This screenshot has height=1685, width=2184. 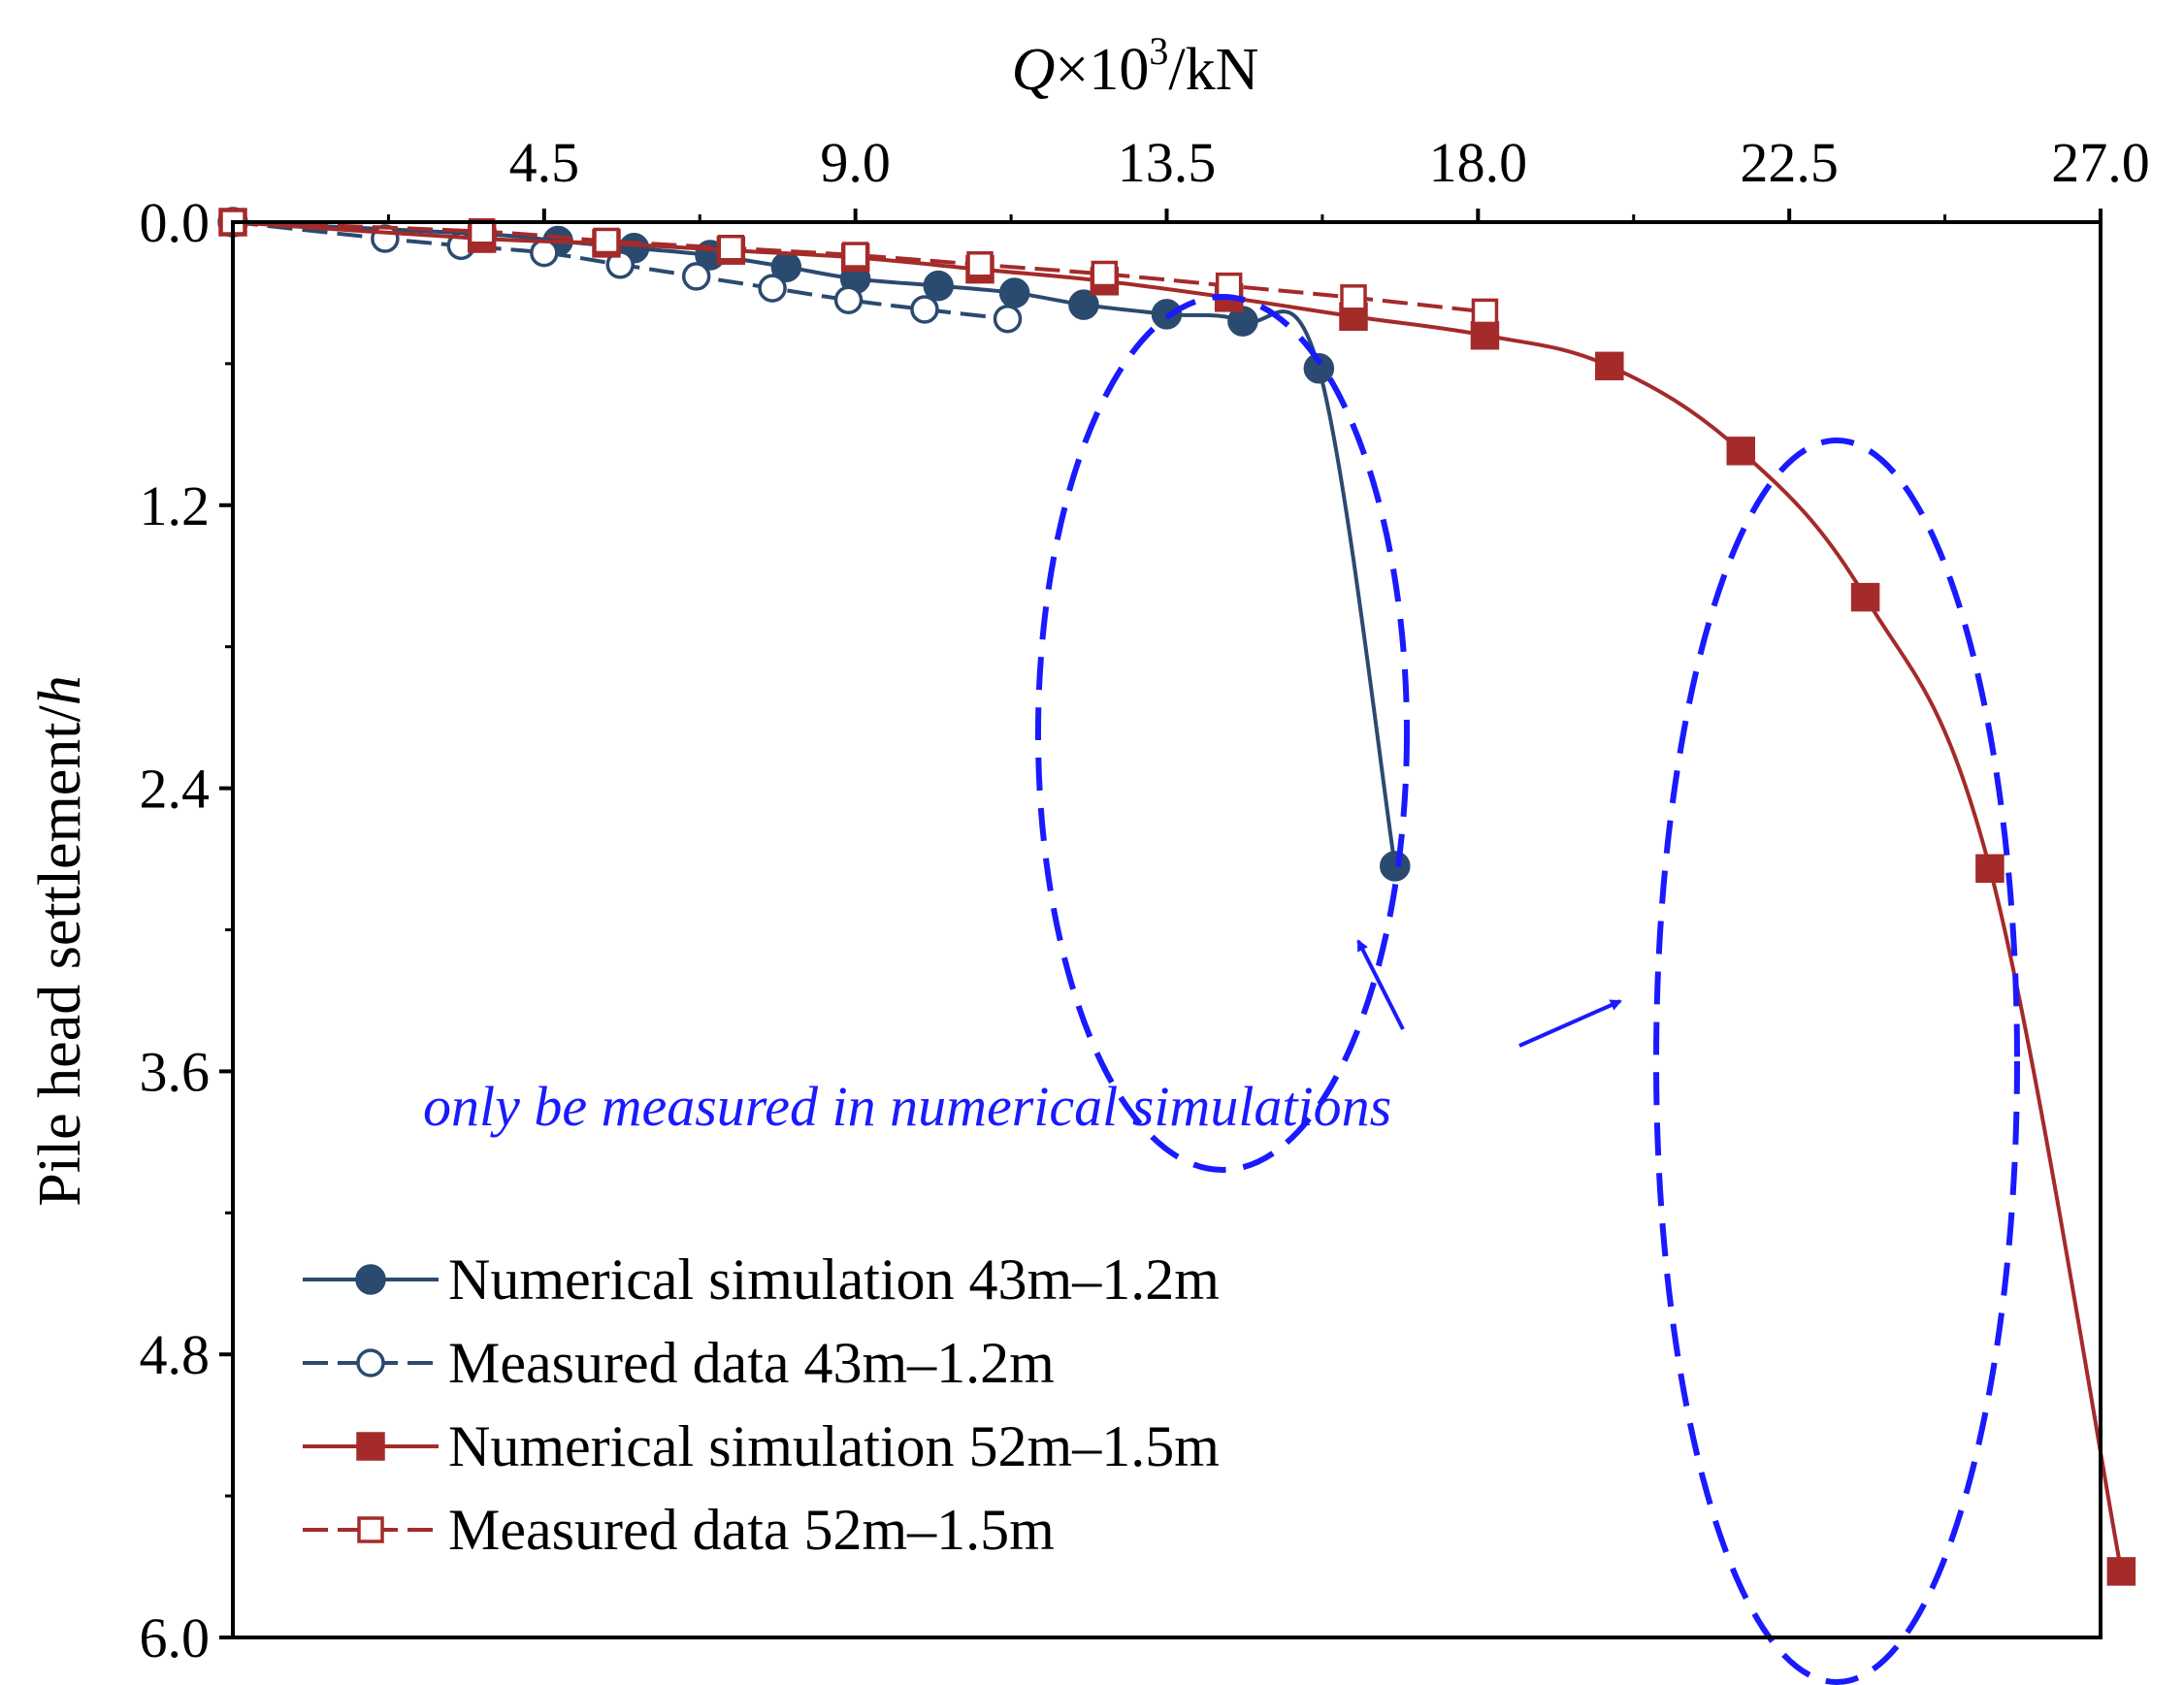 What do you see at coordinates (2100, 162) in the screenshot?
I see `x-tick-label: 27.0` at bounding box center [2100, 162].